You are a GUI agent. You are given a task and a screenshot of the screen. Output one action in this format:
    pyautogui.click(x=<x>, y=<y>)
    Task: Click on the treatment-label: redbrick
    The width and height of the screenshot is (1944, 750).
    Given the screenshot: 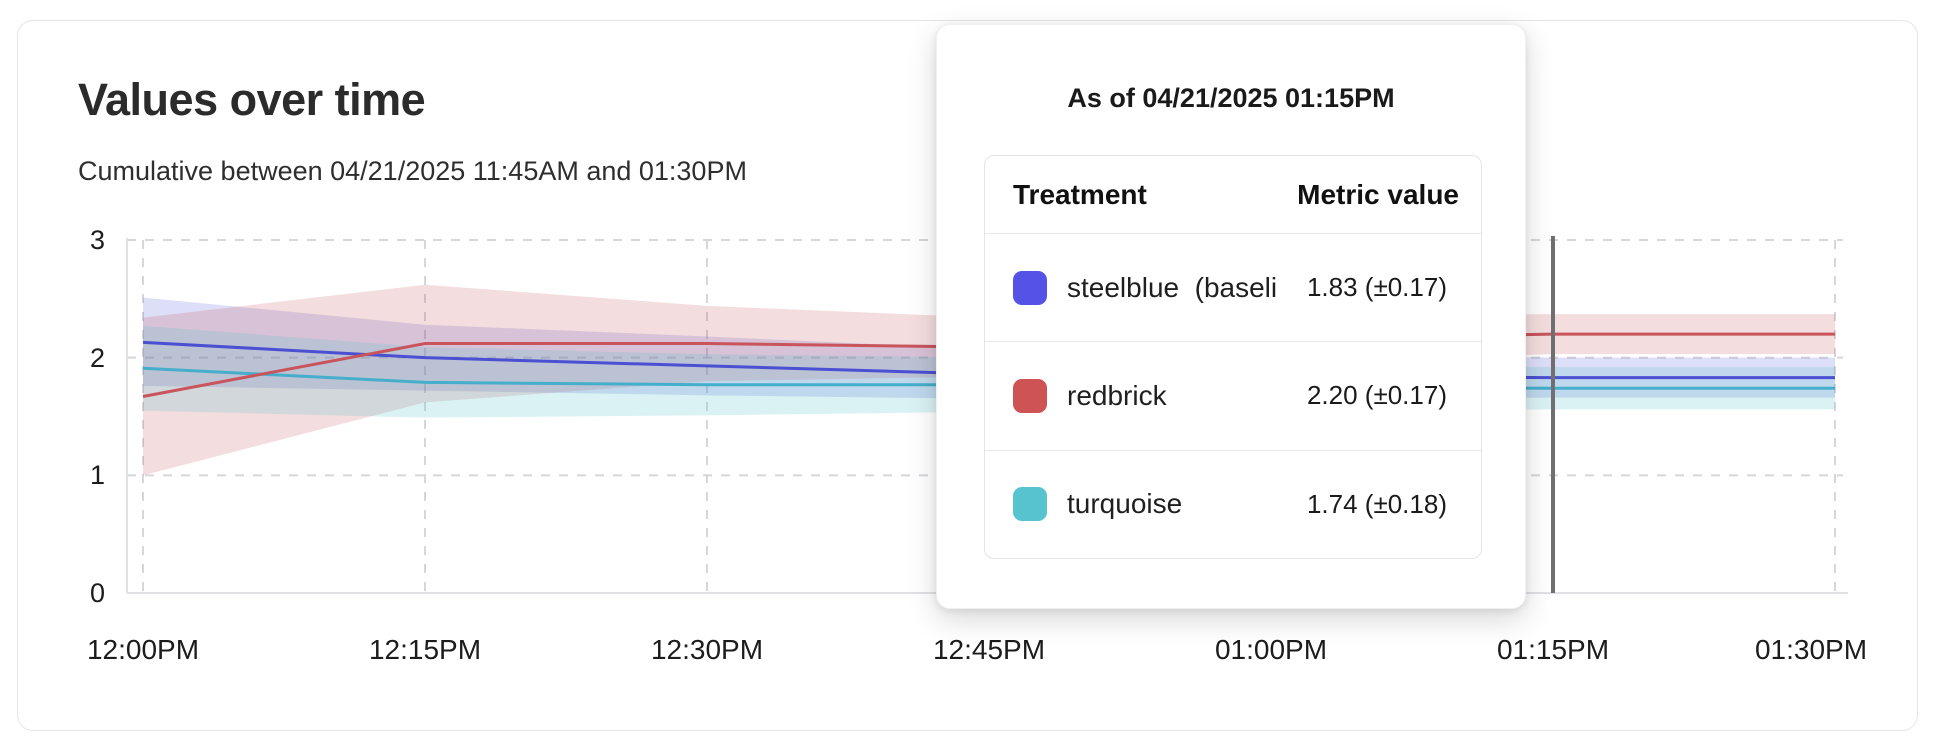 What is the action you would take?
    pyautogui.click(x=1117, y=395)
    